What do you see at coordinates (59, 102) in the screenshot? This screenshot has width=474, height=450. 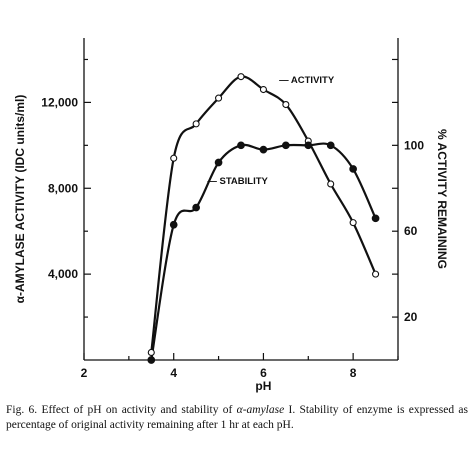 I see `left-y-tick-label: 12,000` at bounding box center [59, 102].